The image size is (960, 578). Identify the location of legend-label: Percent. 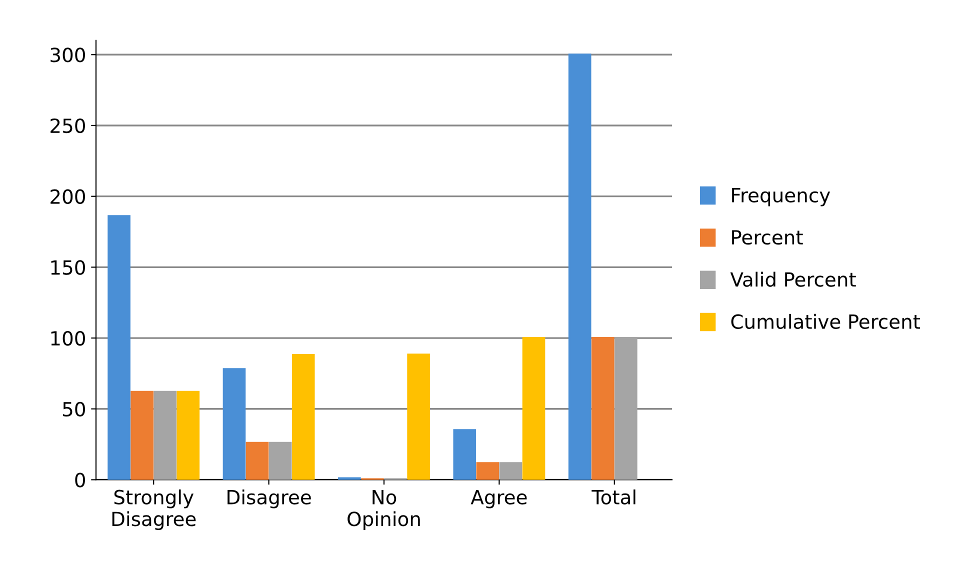
(767, 237).